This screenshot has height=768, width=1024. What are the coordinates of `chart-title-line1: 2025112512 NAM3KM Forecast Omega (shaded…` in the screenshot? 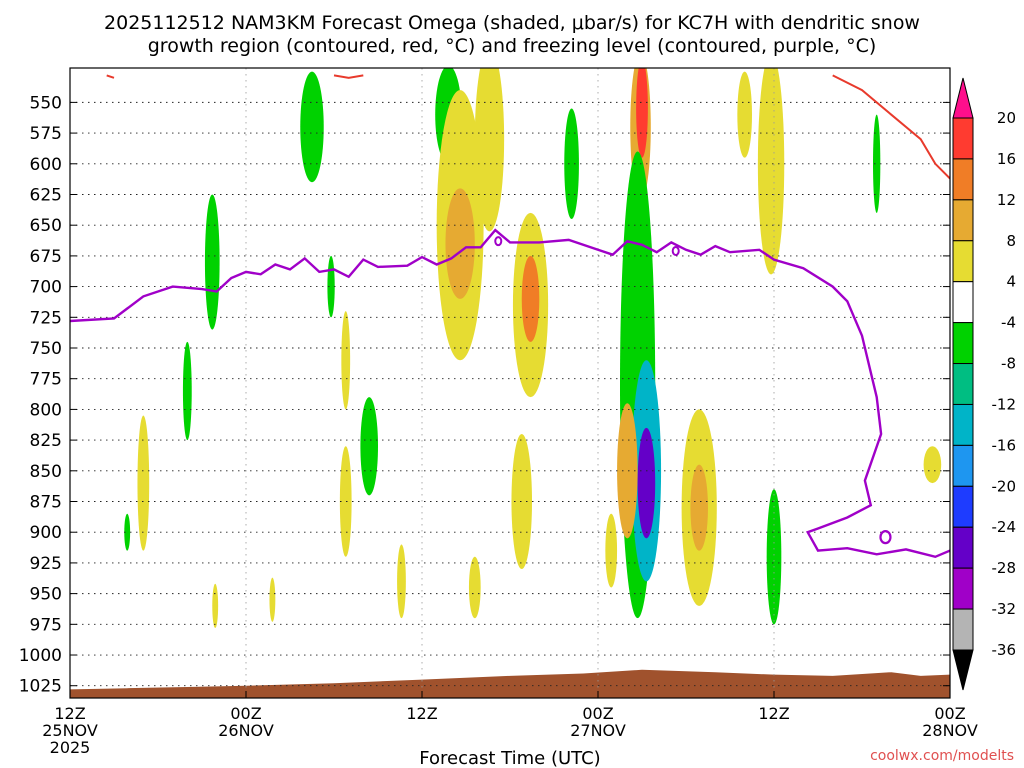 It's located at (512, 23).